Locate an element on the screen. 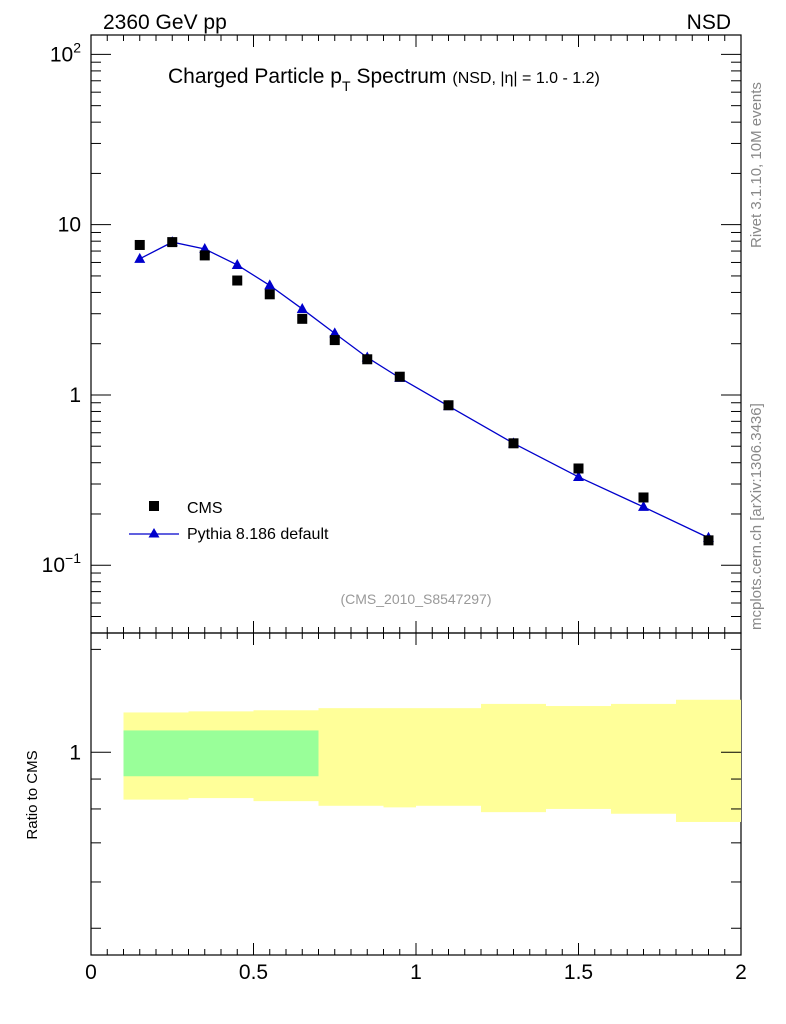  ratio-y-tick-label: 1 is located at coordinates (75, 752).